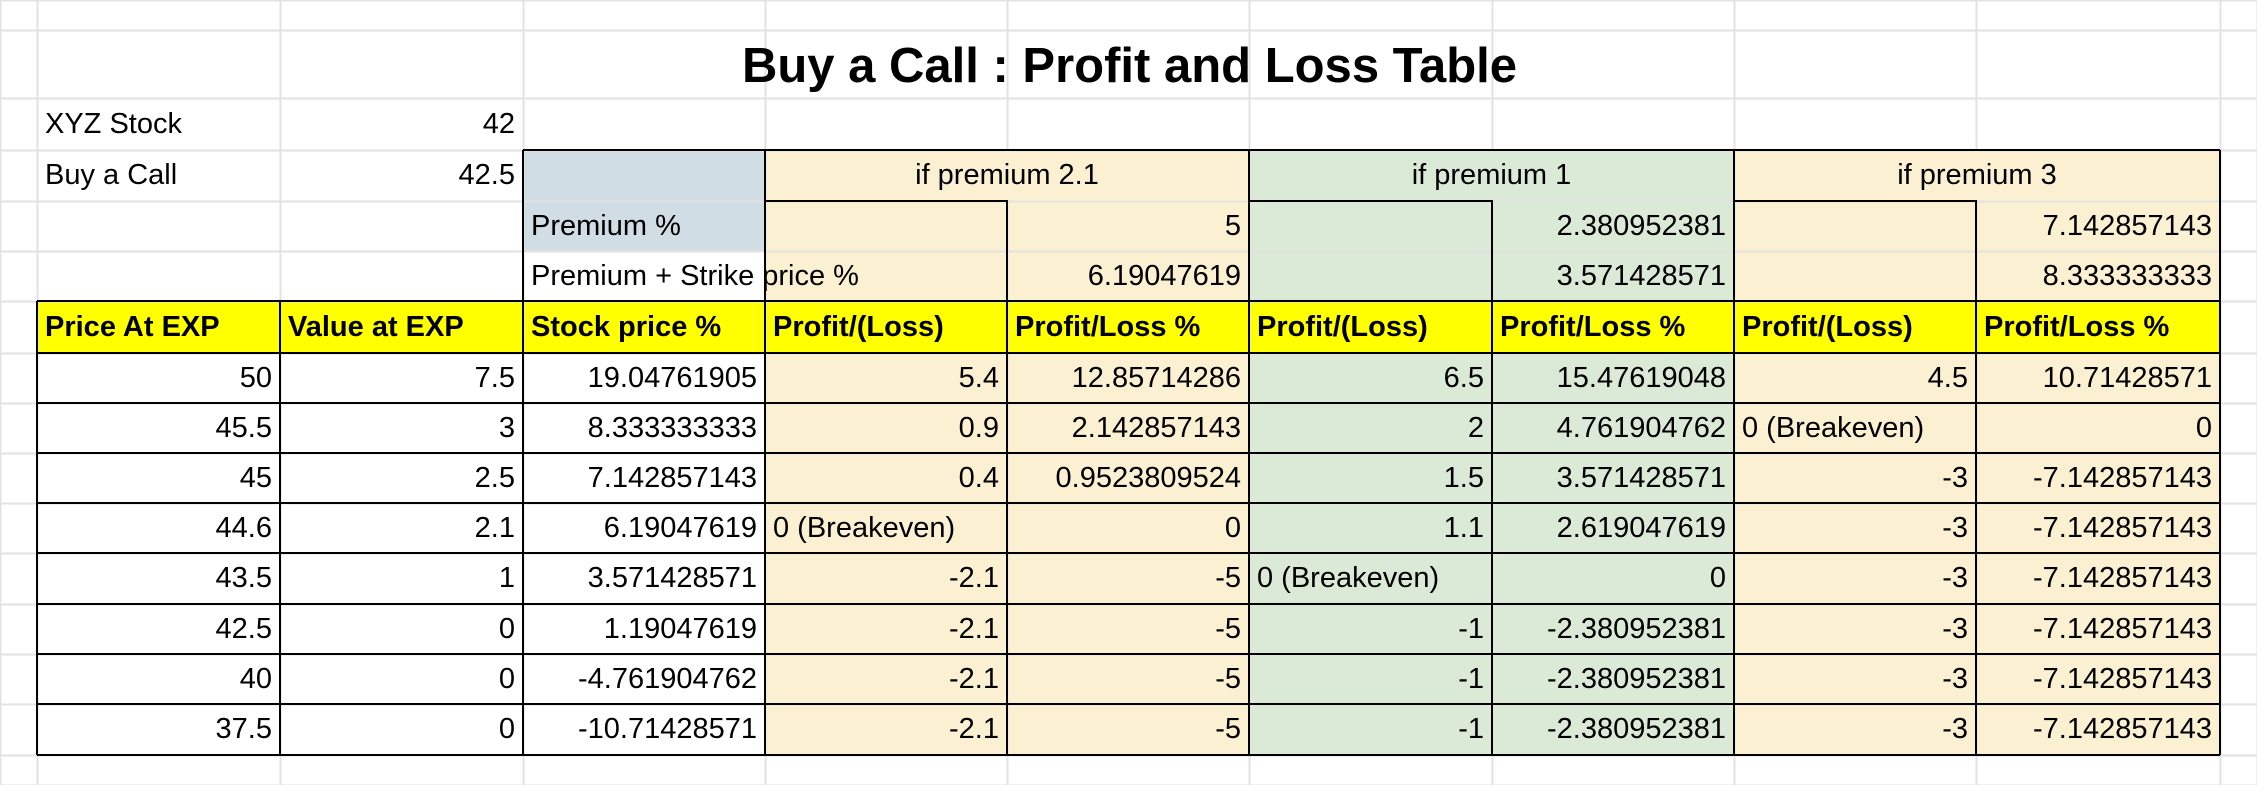  What do you see at coordinates (1641, 377) in the screenshot?
I see `table-cell: 15.47619048` at bounding box center [1641, 377].